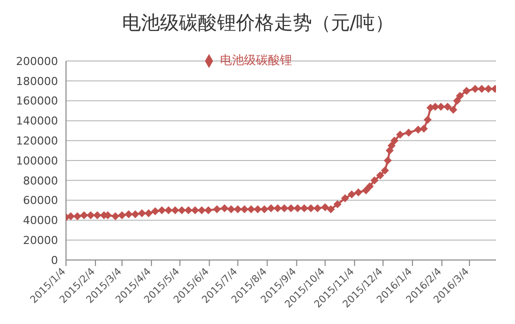 The height and width of the screenshot is (324, 515). What do you see at coordinates (256, 60) in the screenshot?
I see `legend-label: 电池级碳酸锂` at bounding box center [256, 60].